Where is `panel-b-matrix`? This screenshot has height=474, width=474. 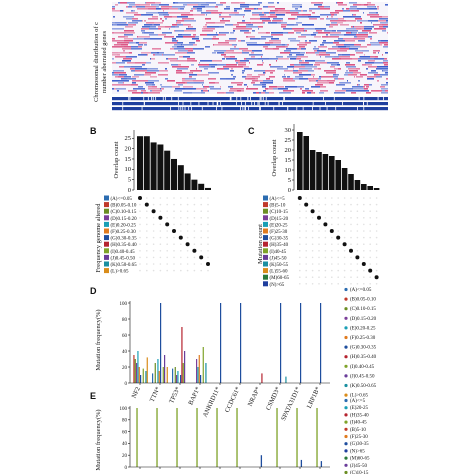
panel-b-matrix is located at coordinates (174, 234).